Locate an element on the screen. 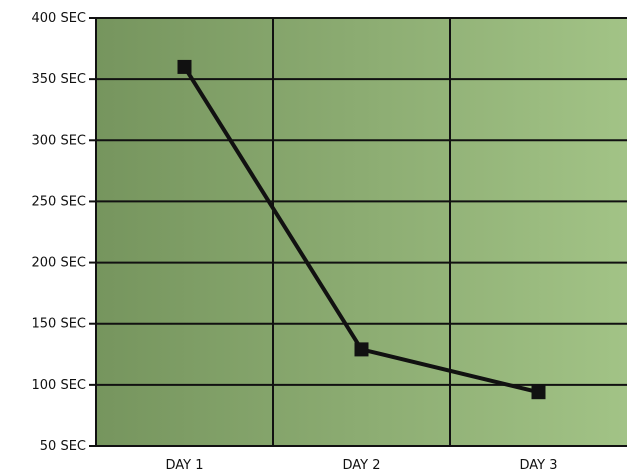  x-axis-ticks: DAY 1 DAY 2 DAY 3 is located at coordinates (361, 465).